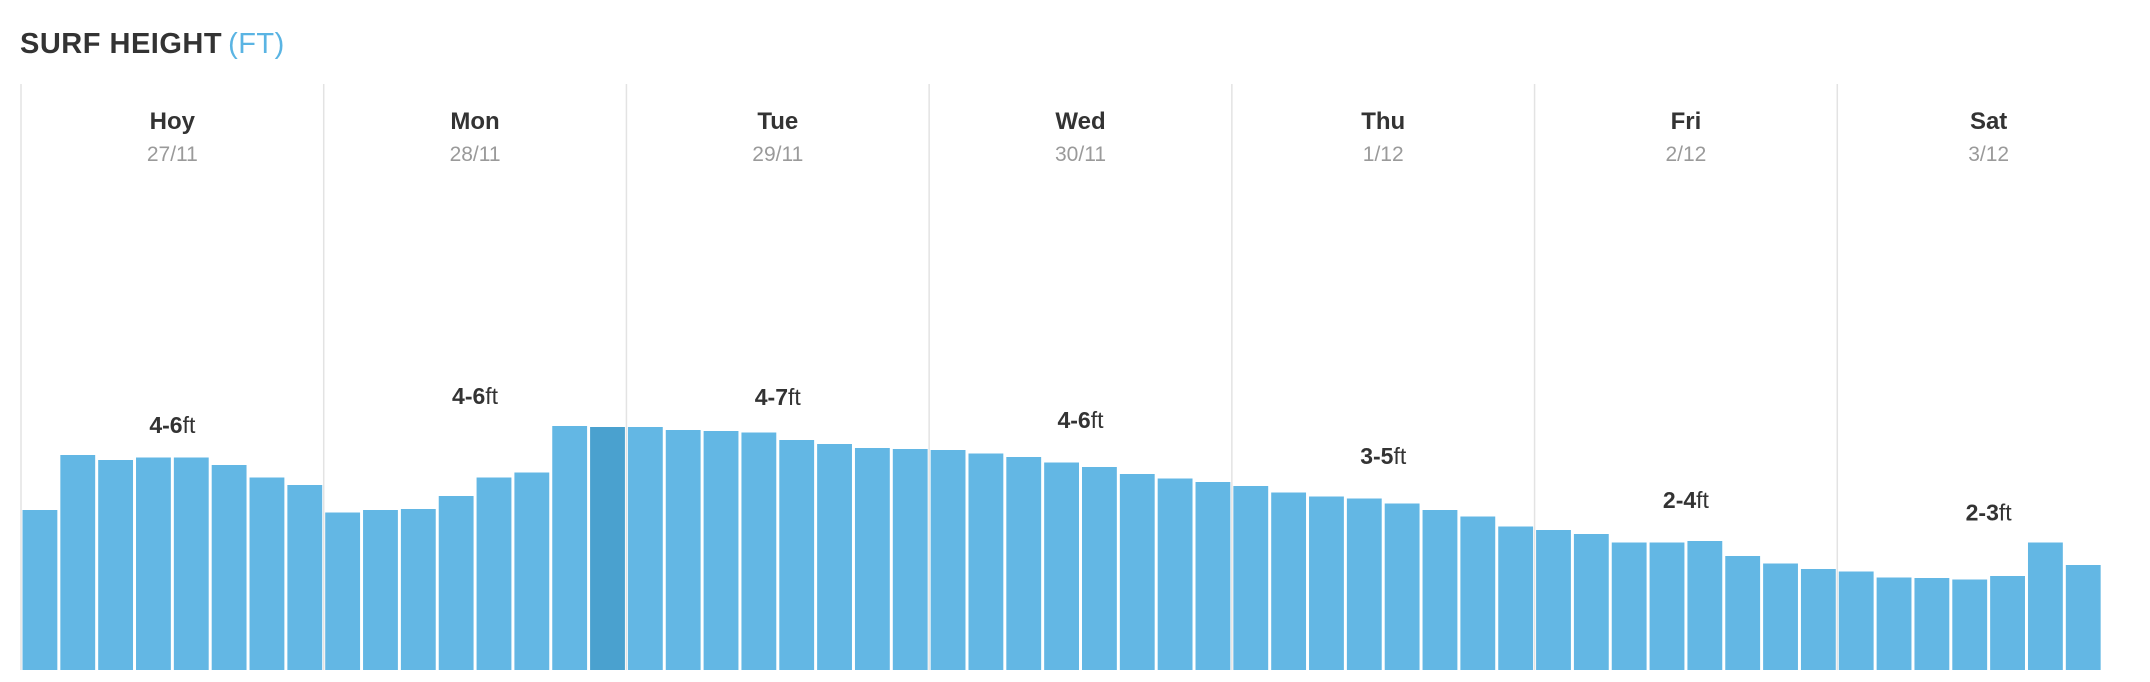  Describe the element at coordinates (1080, 154) in the screenshot. I see `date-label: 30/11` at that location.